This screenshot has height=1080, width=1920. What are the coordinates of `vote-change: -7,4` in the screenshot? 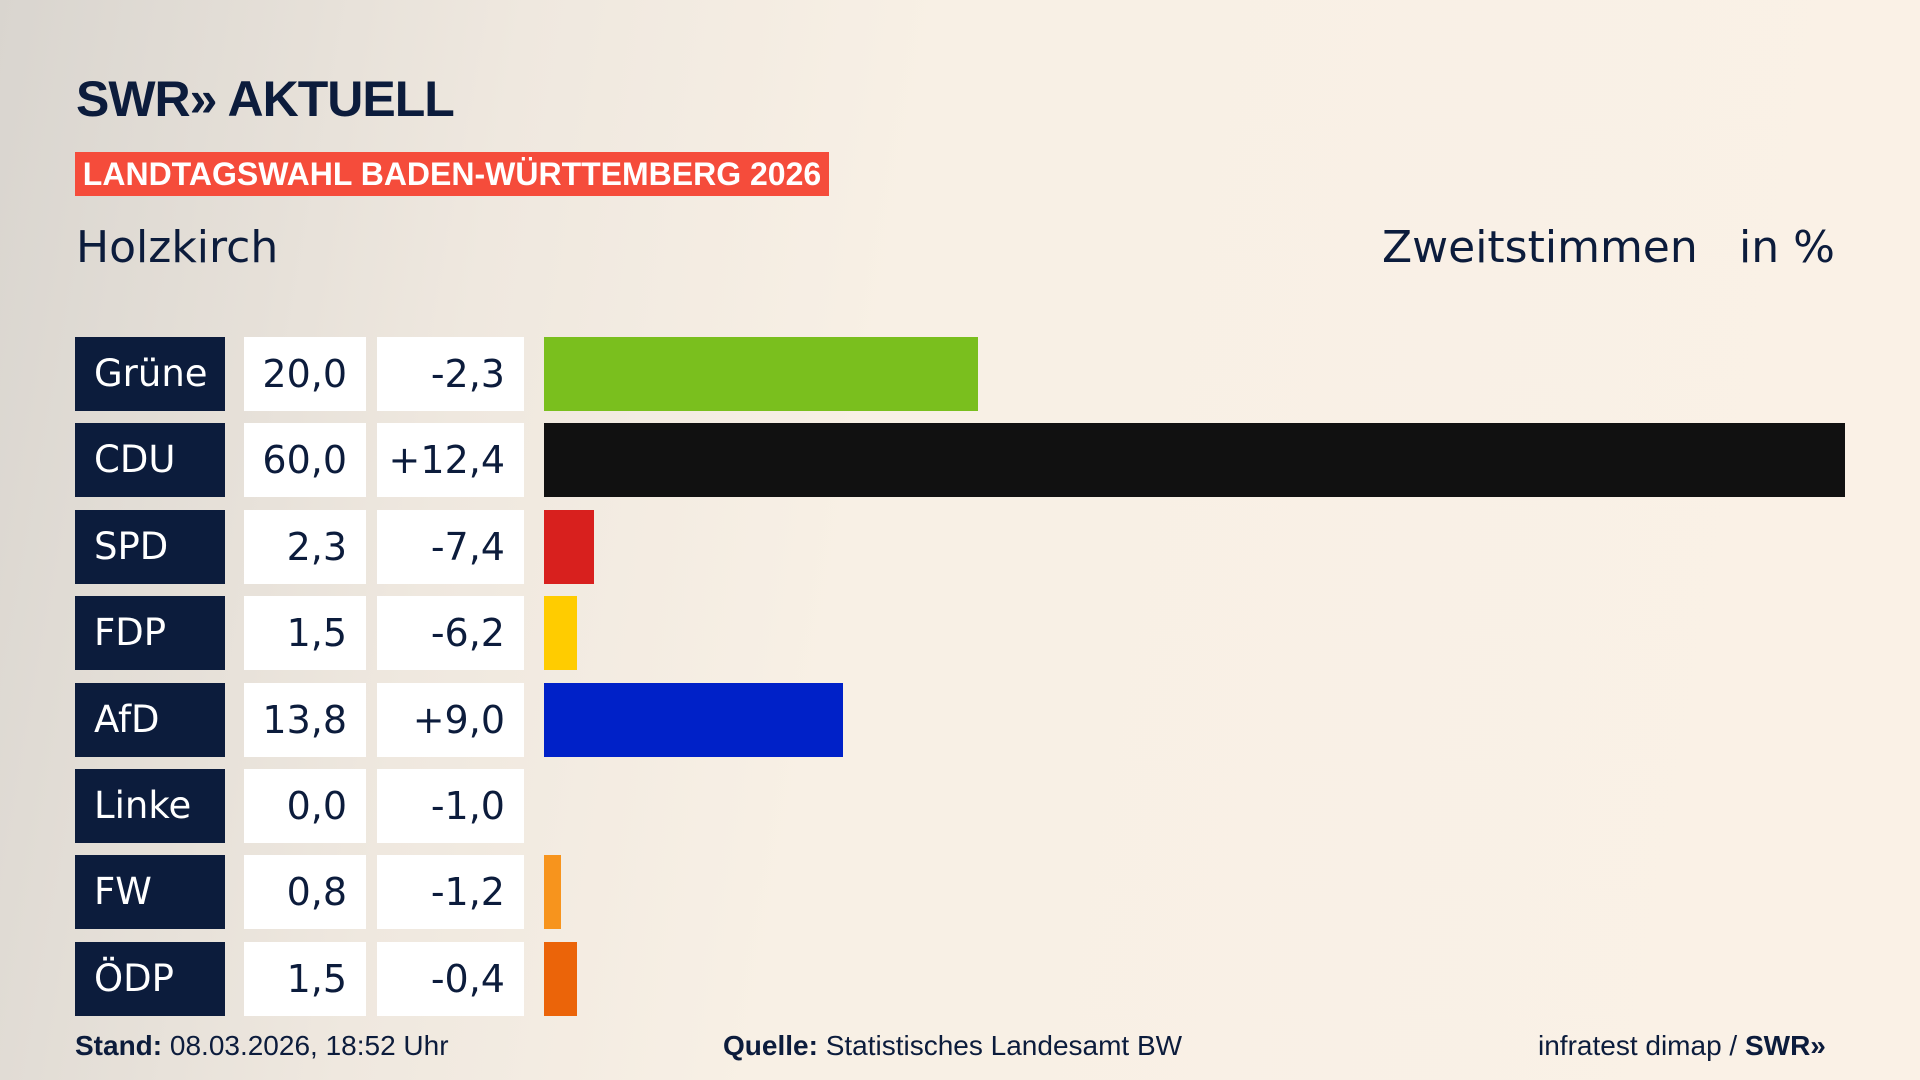 It's located at (450, 546).